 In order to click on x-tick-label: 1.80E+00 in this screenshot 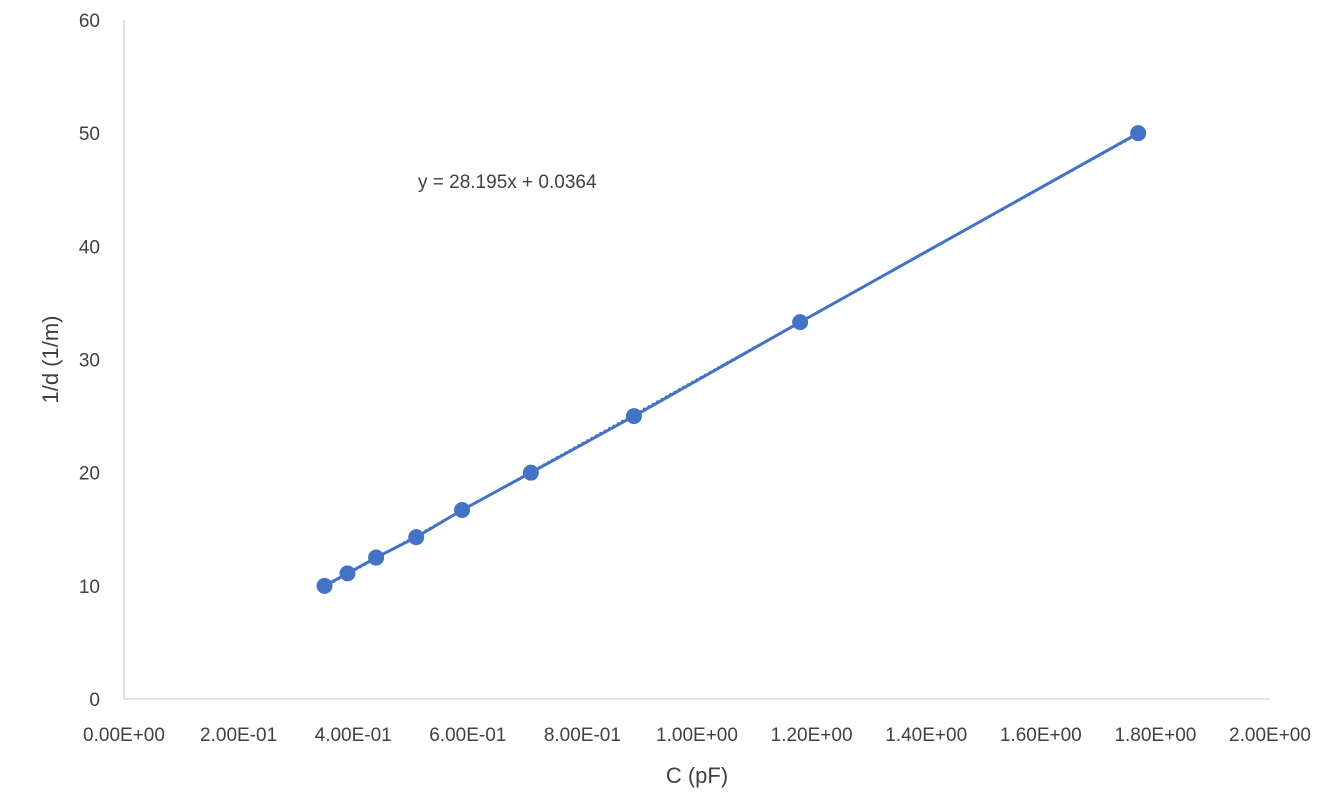, I will do `click(1155, 735)`.